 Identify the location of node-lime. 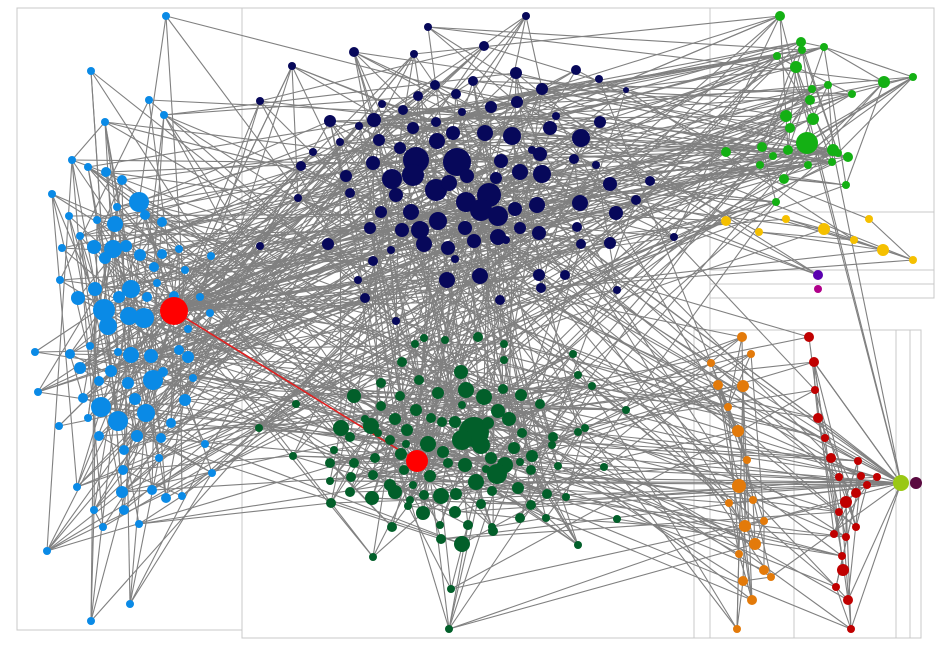
(901, 483).